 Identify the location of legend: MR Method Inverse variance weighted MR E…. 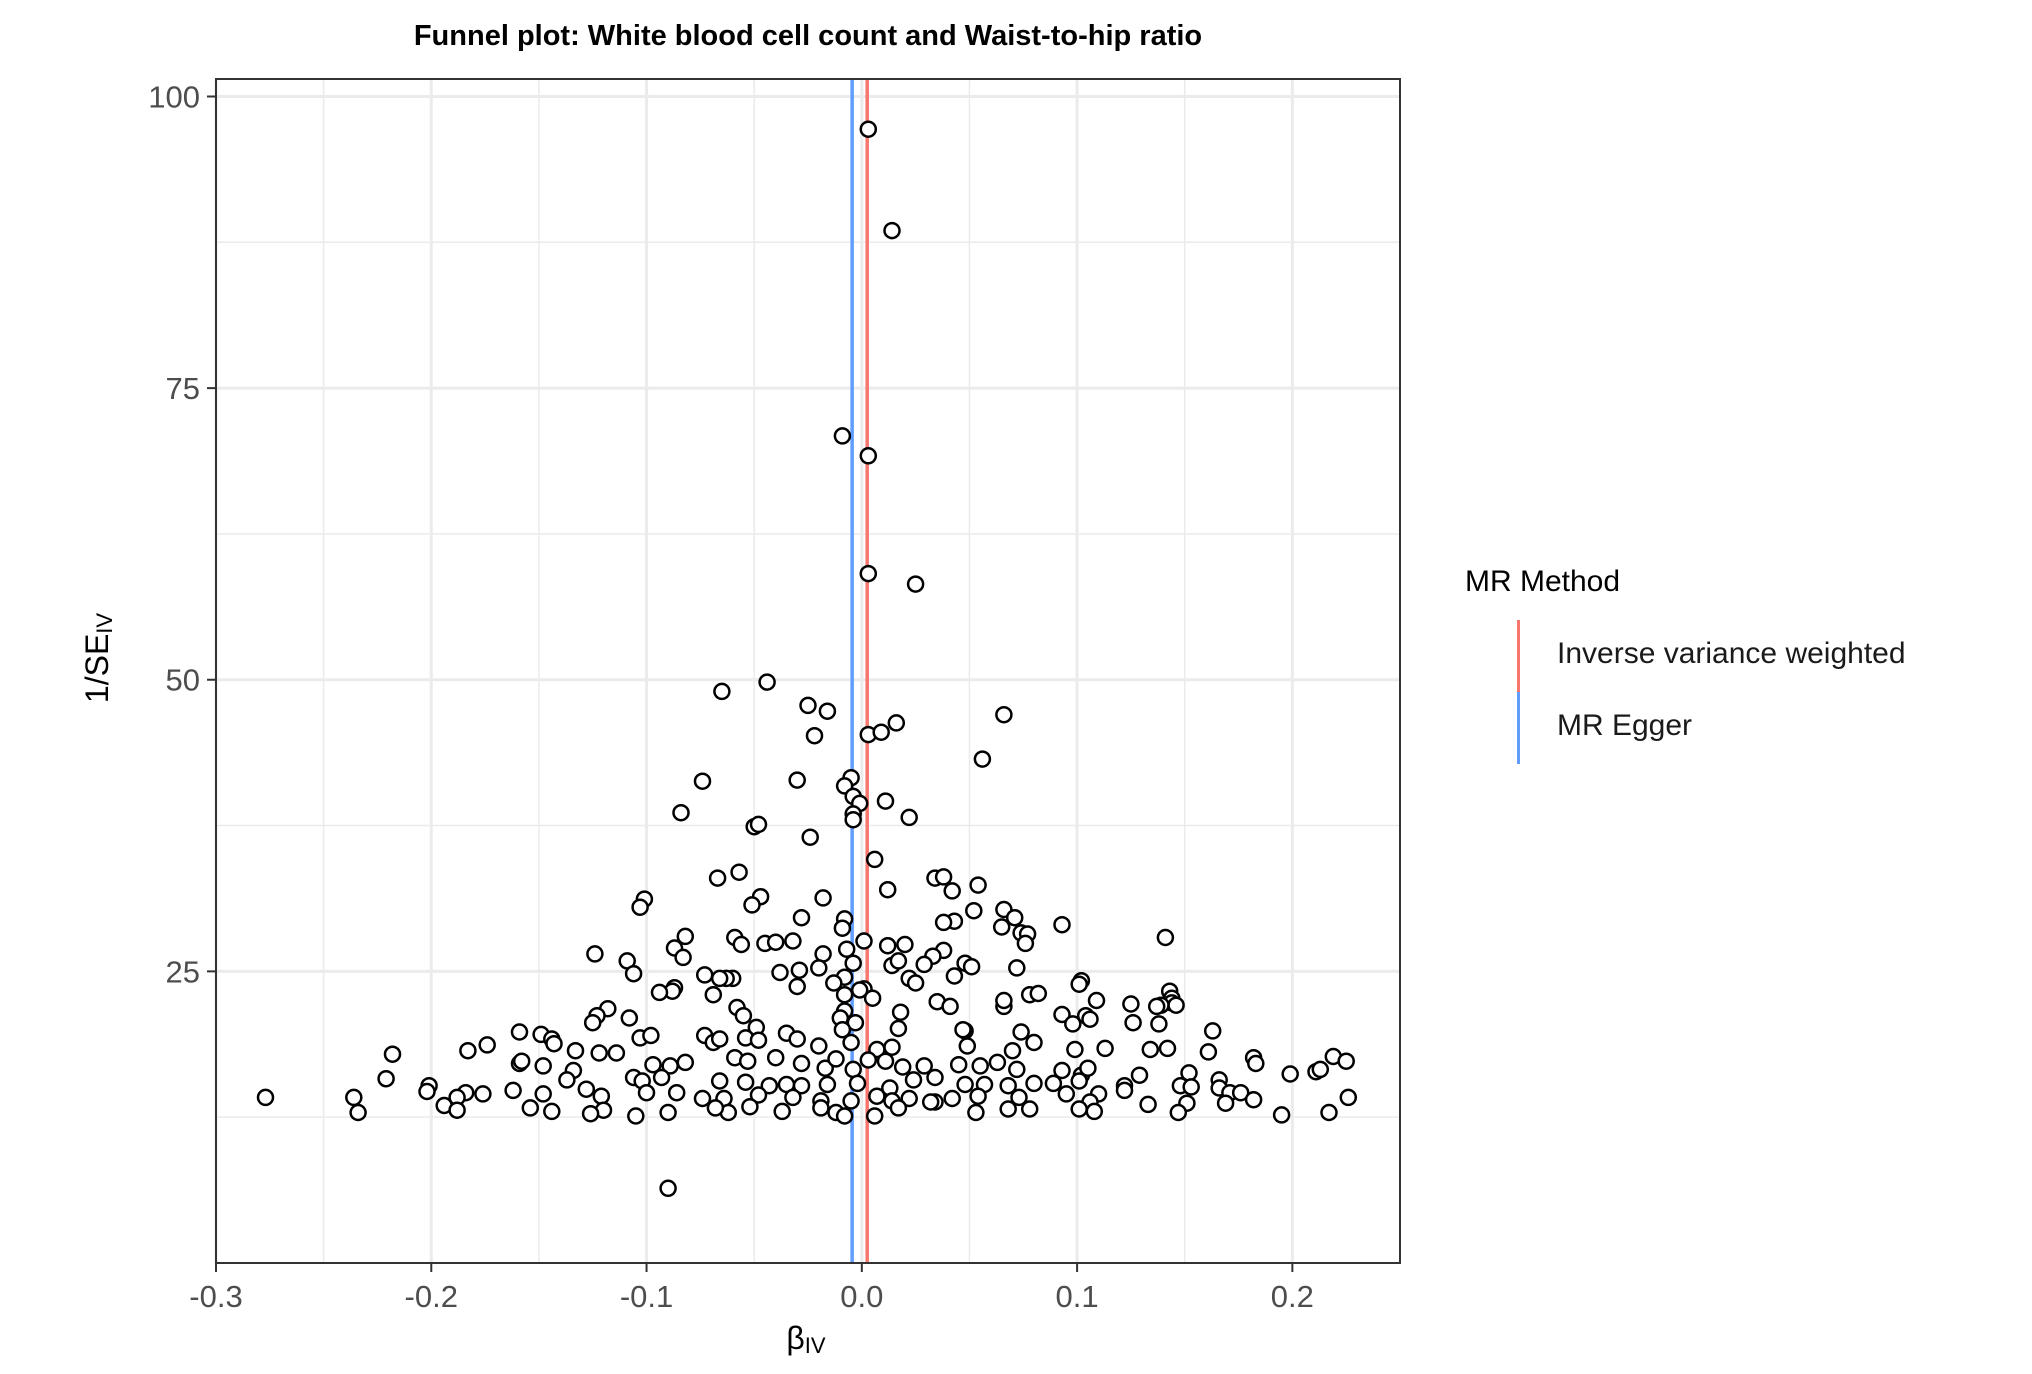
(1725, 672).